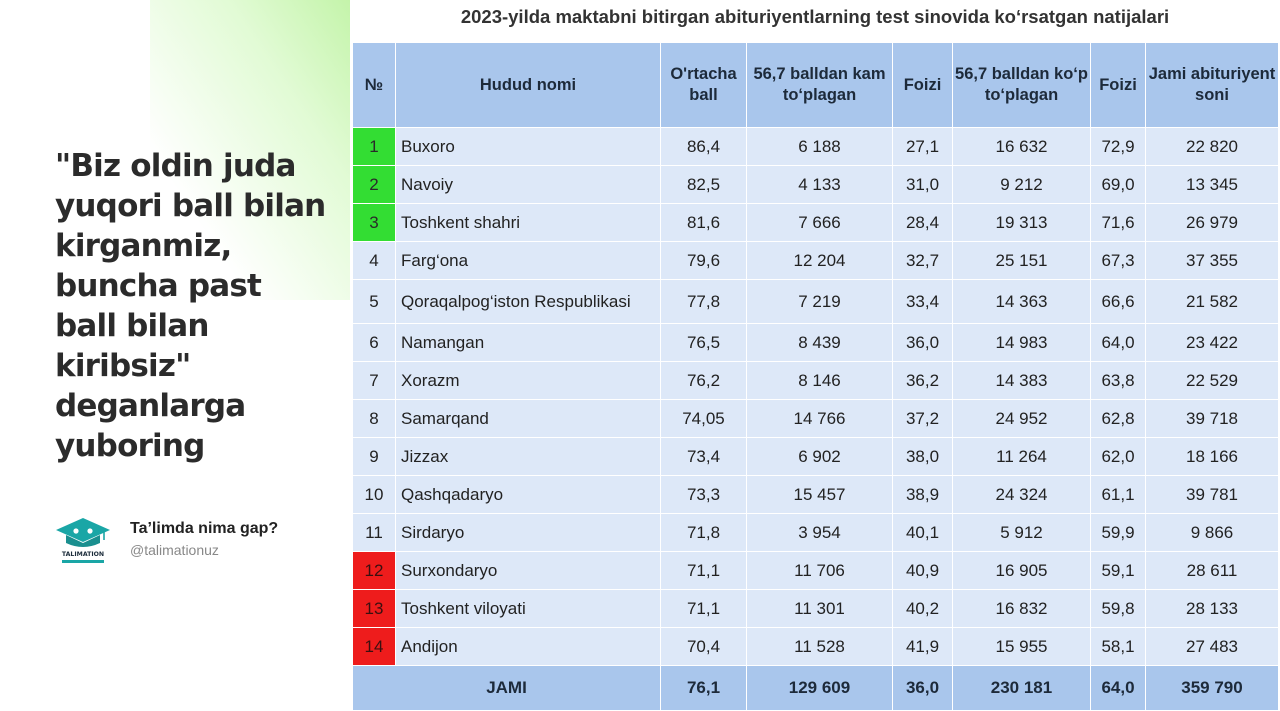  What do you see at coordinates (130, 446) in the screenshot?
I see `quote-line: yuboring` at bounding box center [130, 446].